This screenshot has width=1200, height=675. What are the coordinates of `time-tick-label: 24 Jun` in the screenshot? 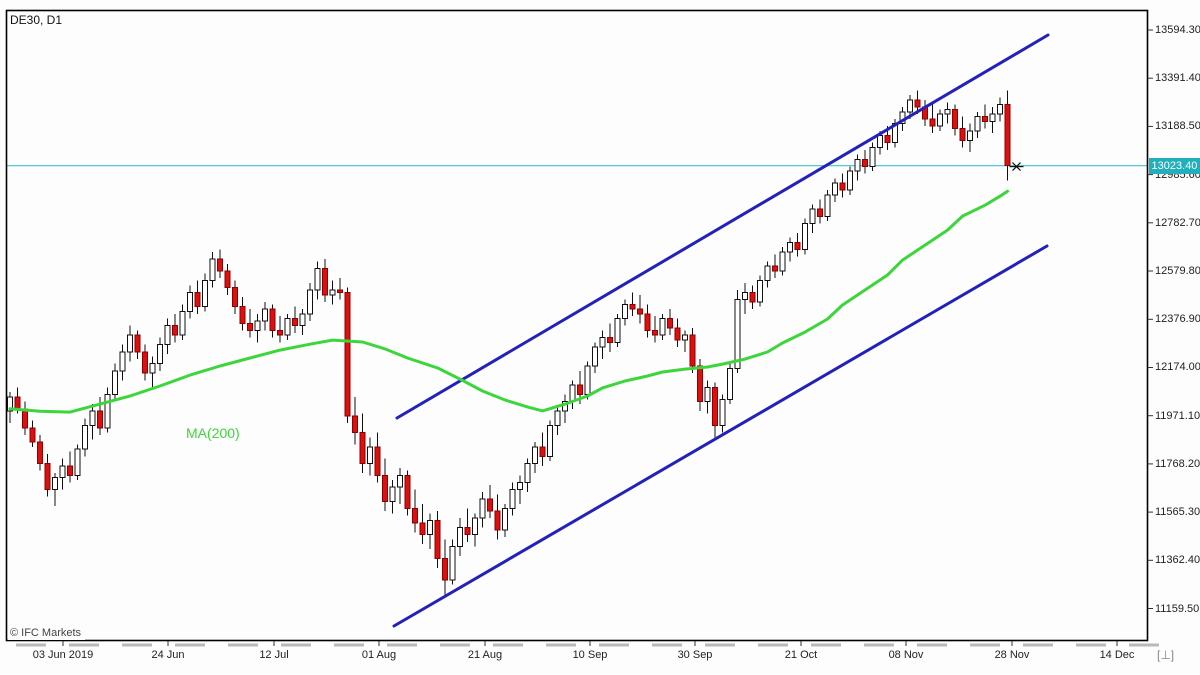 It's located at (168, 655).